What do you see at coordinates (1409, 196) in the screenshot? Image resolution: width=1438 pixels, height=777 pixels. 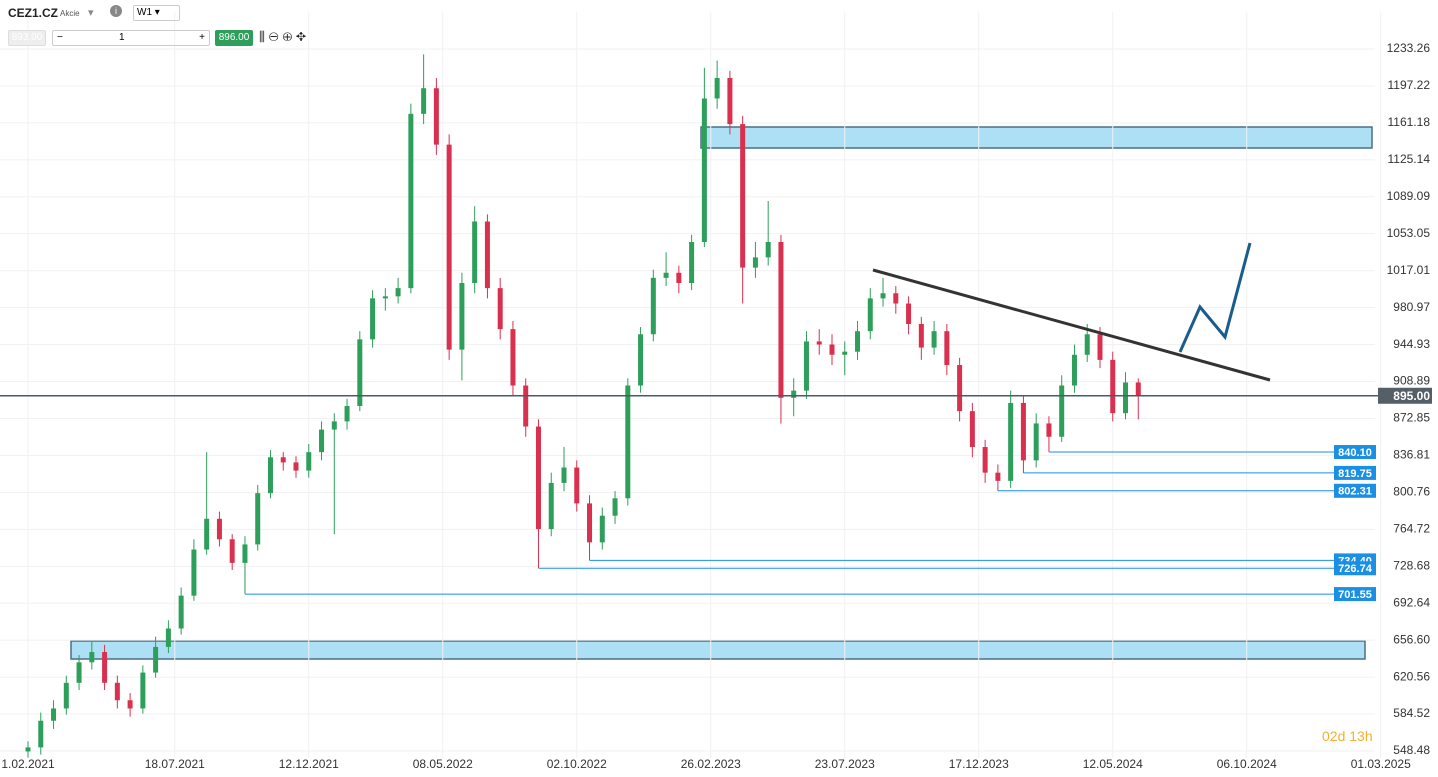 I see `y-tick-label: 1089.09` at bounding box center [1409, 196].